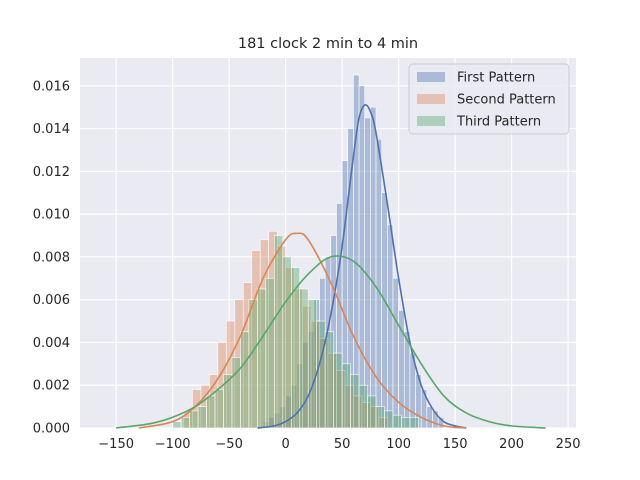 Image resolution: width=640 pixels, height=480 pixels. I want to click on legend: First Pattern Second Pattern Third Pattern, so click(489, 99).